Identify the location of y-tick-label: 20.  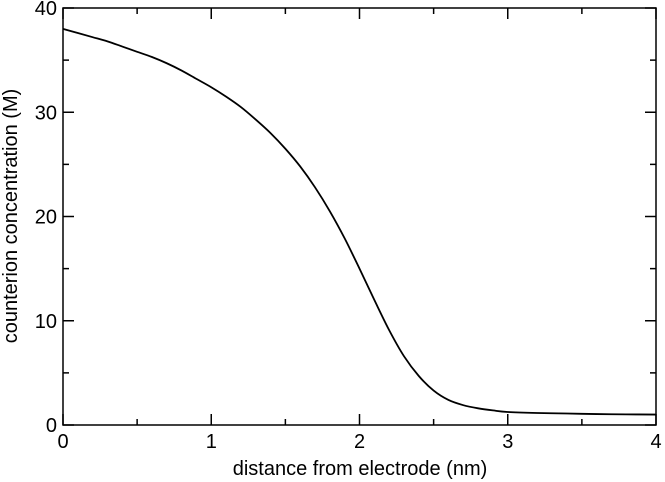
(46, 218).